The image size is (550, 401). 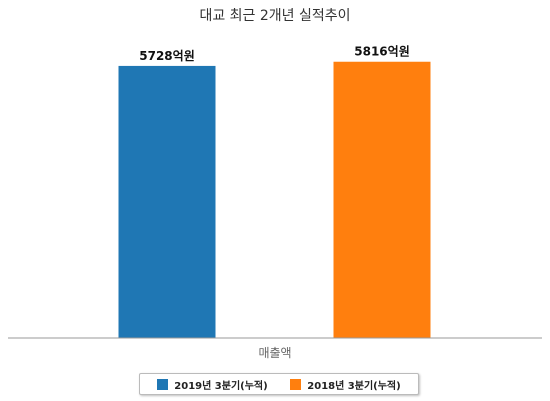 What do you see at coordinates (163, 384) in the screenshot?
I see `legend-swatch-2019` at bounding box center [163, 384].